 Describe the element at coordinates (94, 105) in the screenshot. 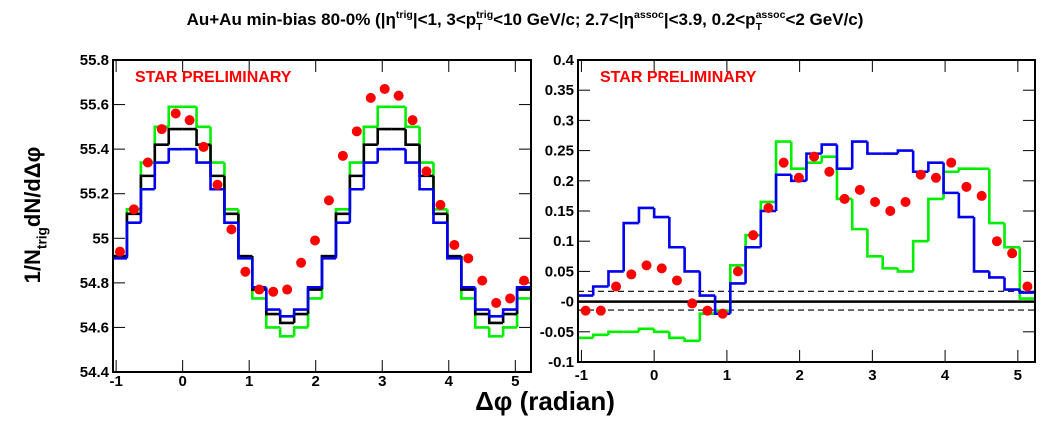

I see `y-tick-label: 55.6` at that location.